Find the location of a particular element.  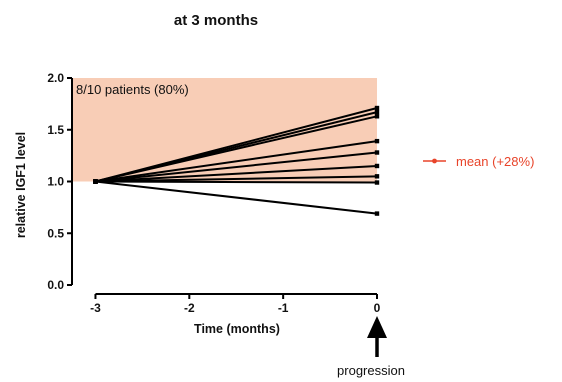

y-tick-label: 0.5 is located at coordinates (55, 233).